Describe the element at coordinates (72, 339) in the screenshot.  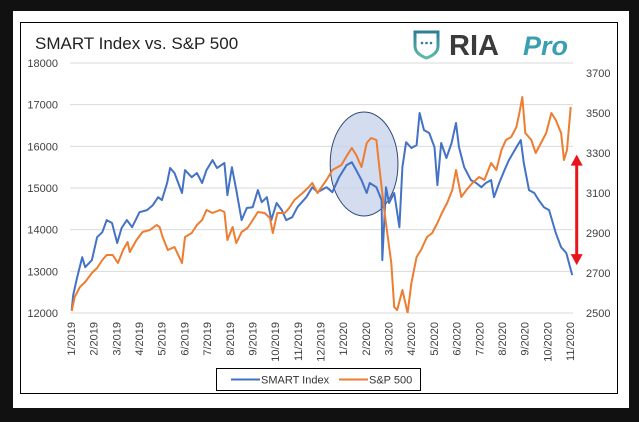
I see `x-tick-label: 1/2019` at that location.